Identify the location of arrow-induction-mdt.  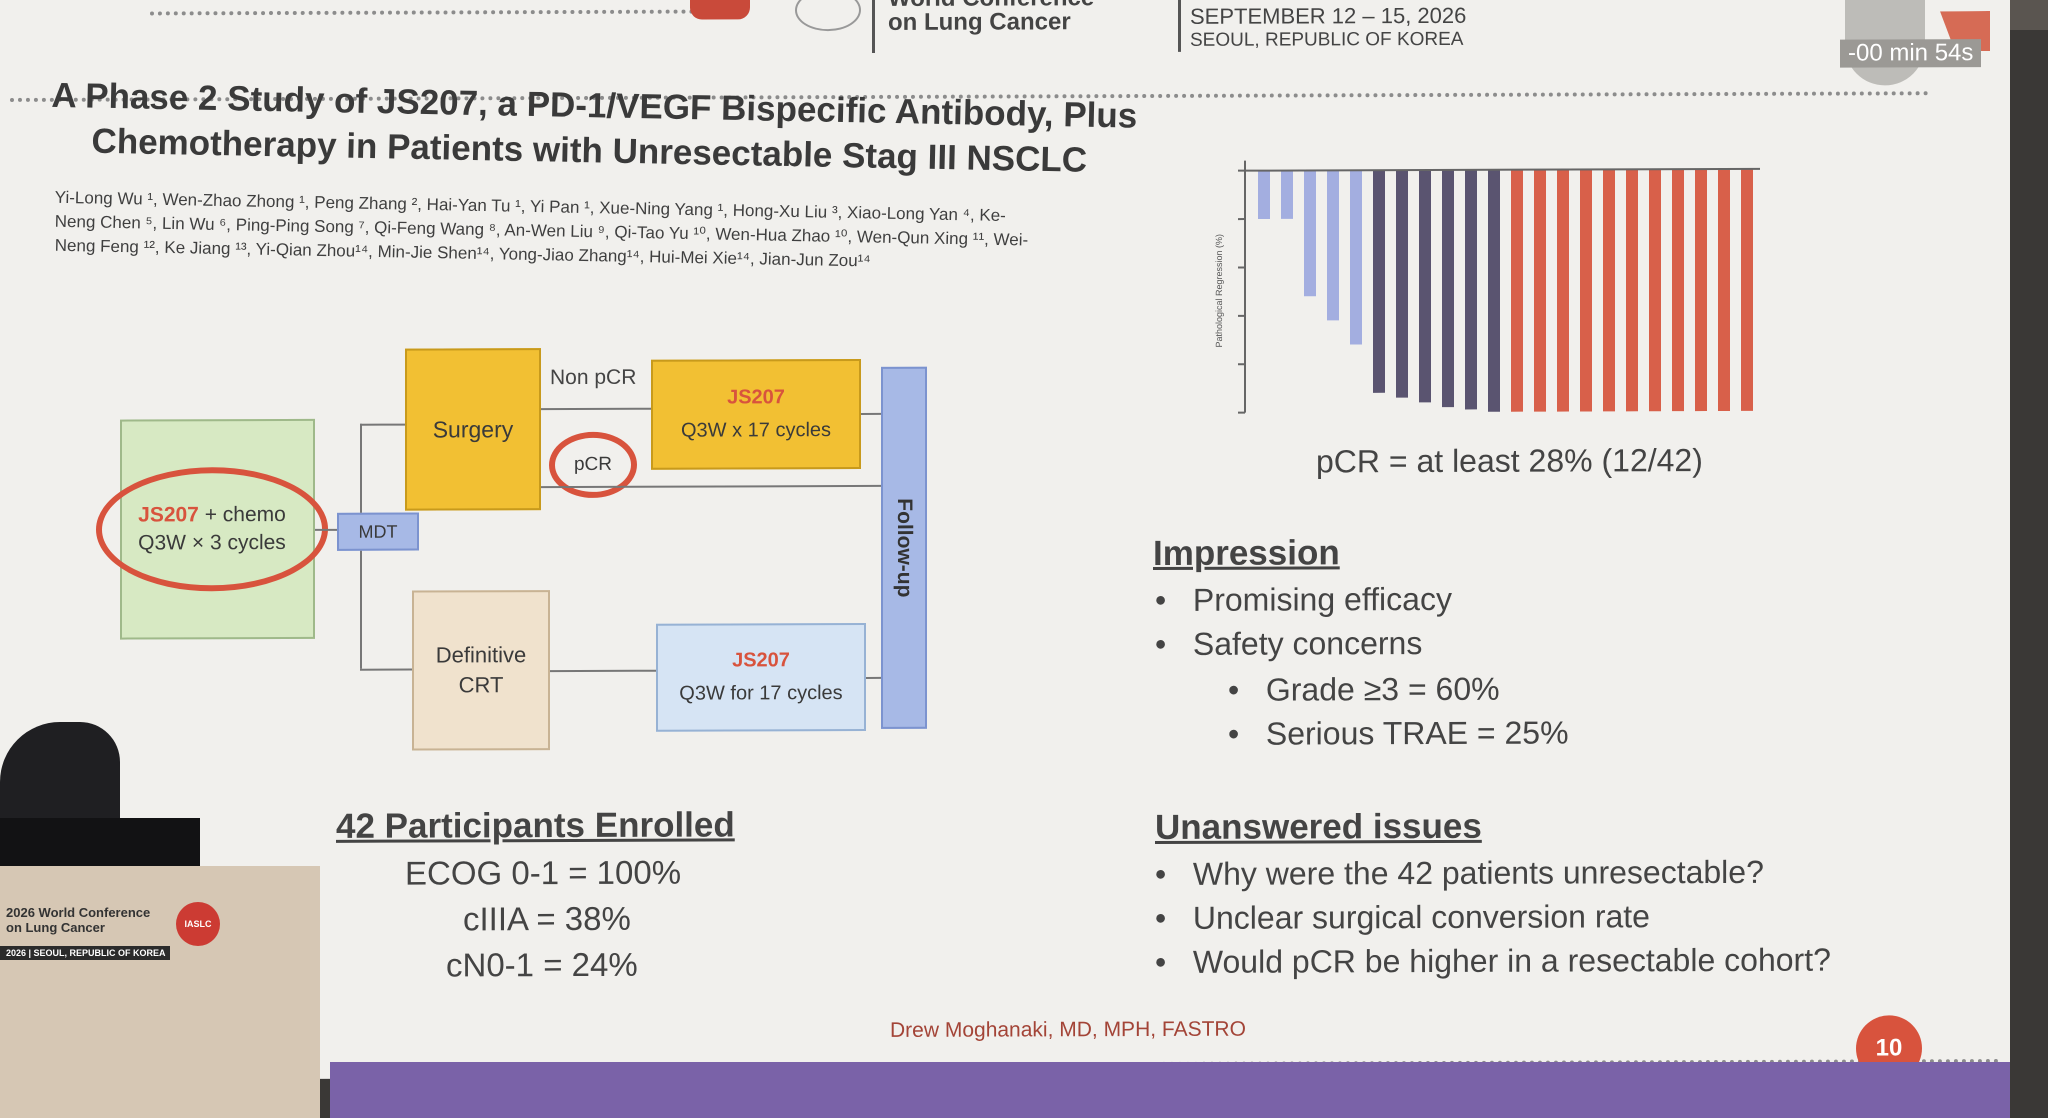
(326, 529).